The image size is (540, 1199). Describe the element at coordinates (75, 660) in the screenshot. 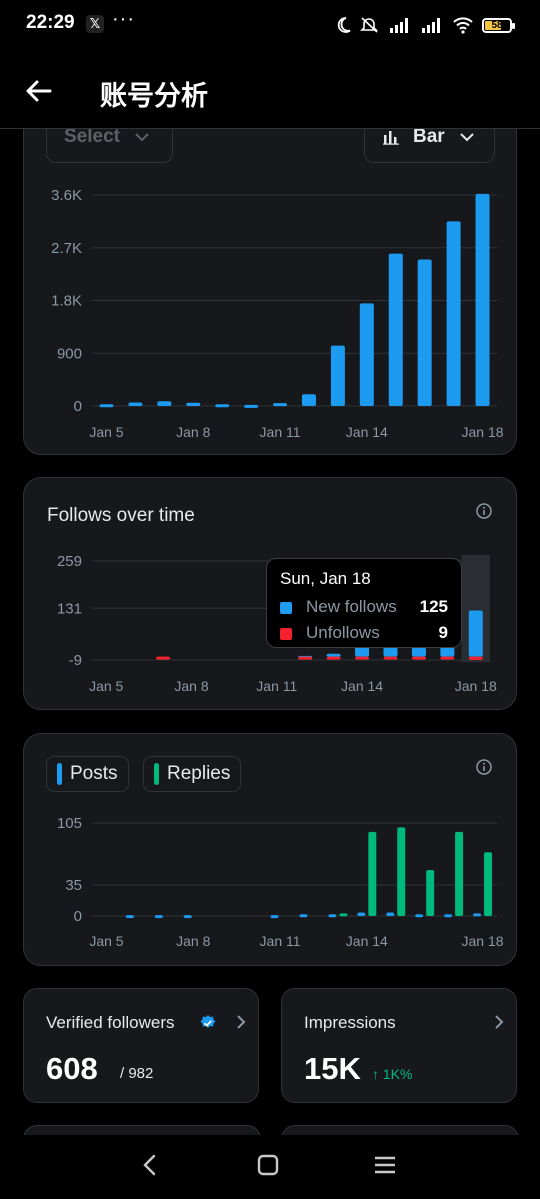

I see `y-tick-label: -9` at that location.